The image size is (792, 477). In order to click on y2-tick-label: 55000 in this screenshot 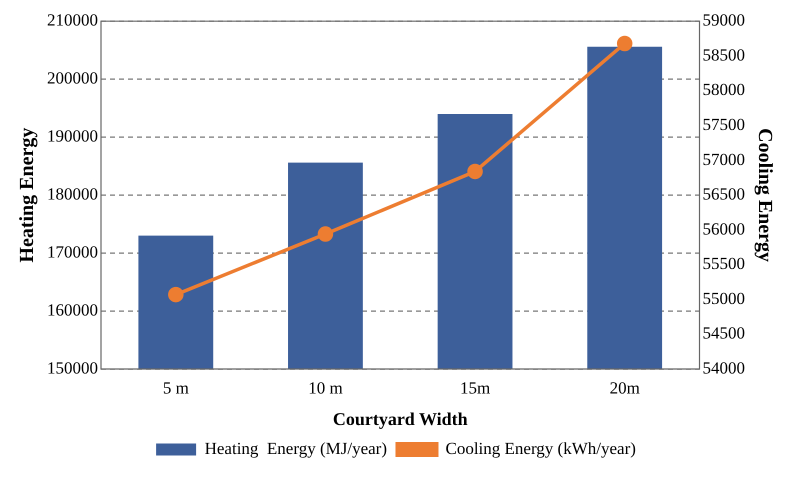, I will do `click(723, 298)`.